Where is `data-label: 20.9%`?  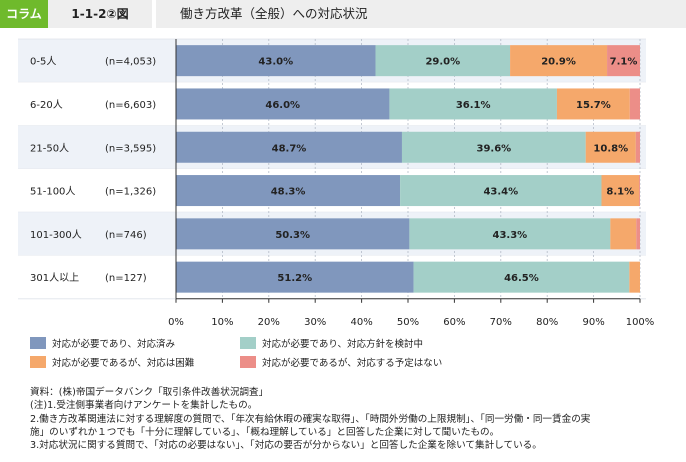 data-label: 20.9% is located at coordinates (558, 62).